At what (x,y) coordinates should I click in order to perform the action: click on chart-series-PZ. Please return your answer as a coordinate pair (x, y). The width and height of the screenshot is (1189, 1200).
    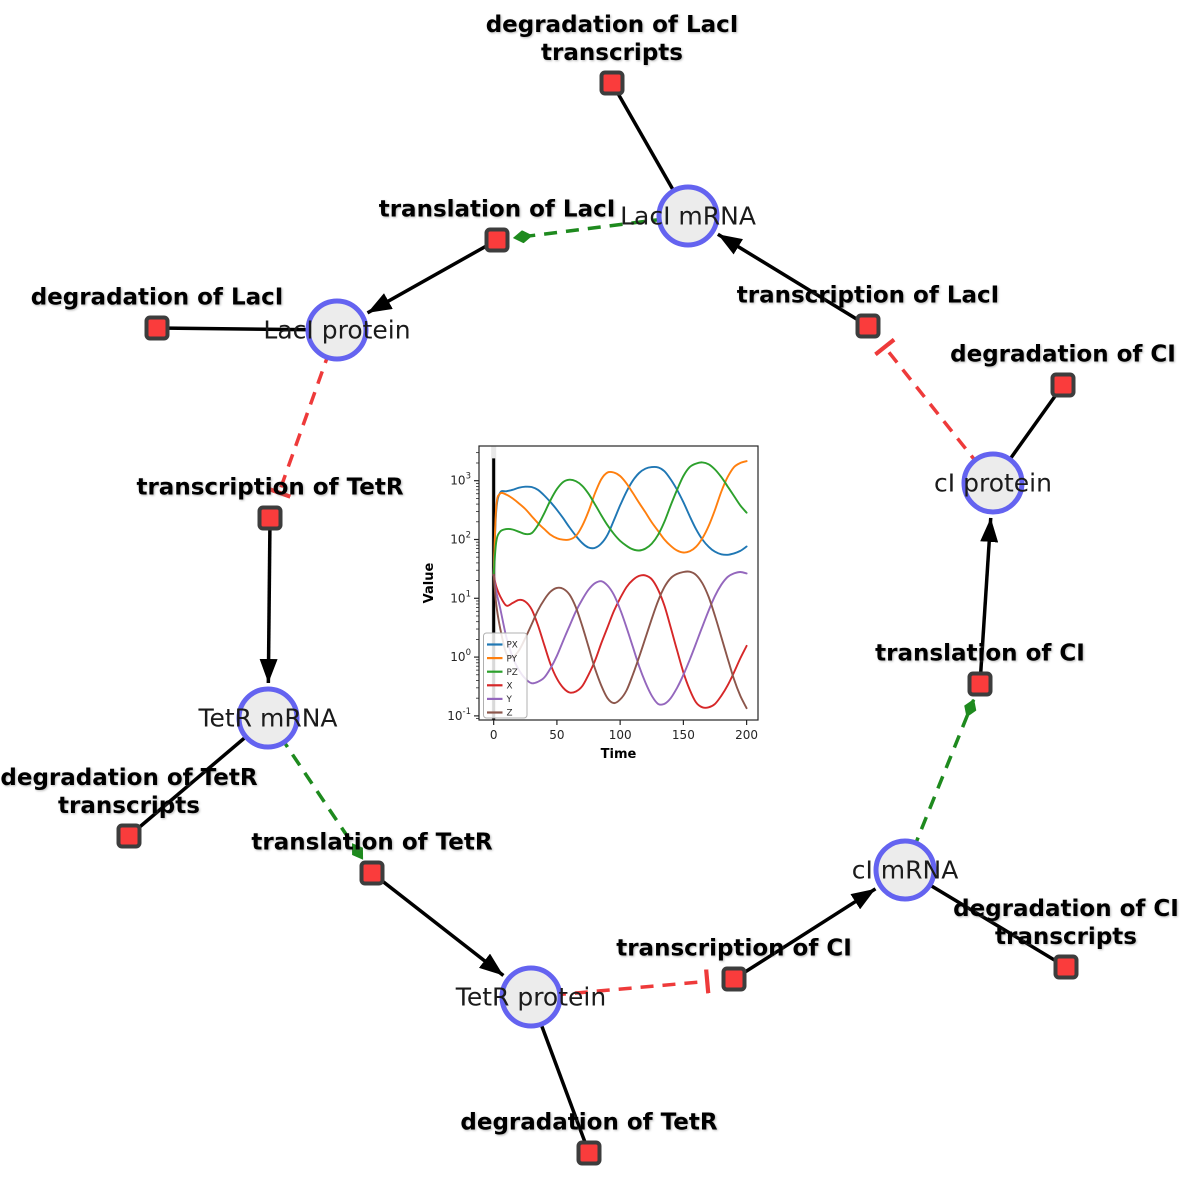
    Looking at the image, I should click on (620, 518).